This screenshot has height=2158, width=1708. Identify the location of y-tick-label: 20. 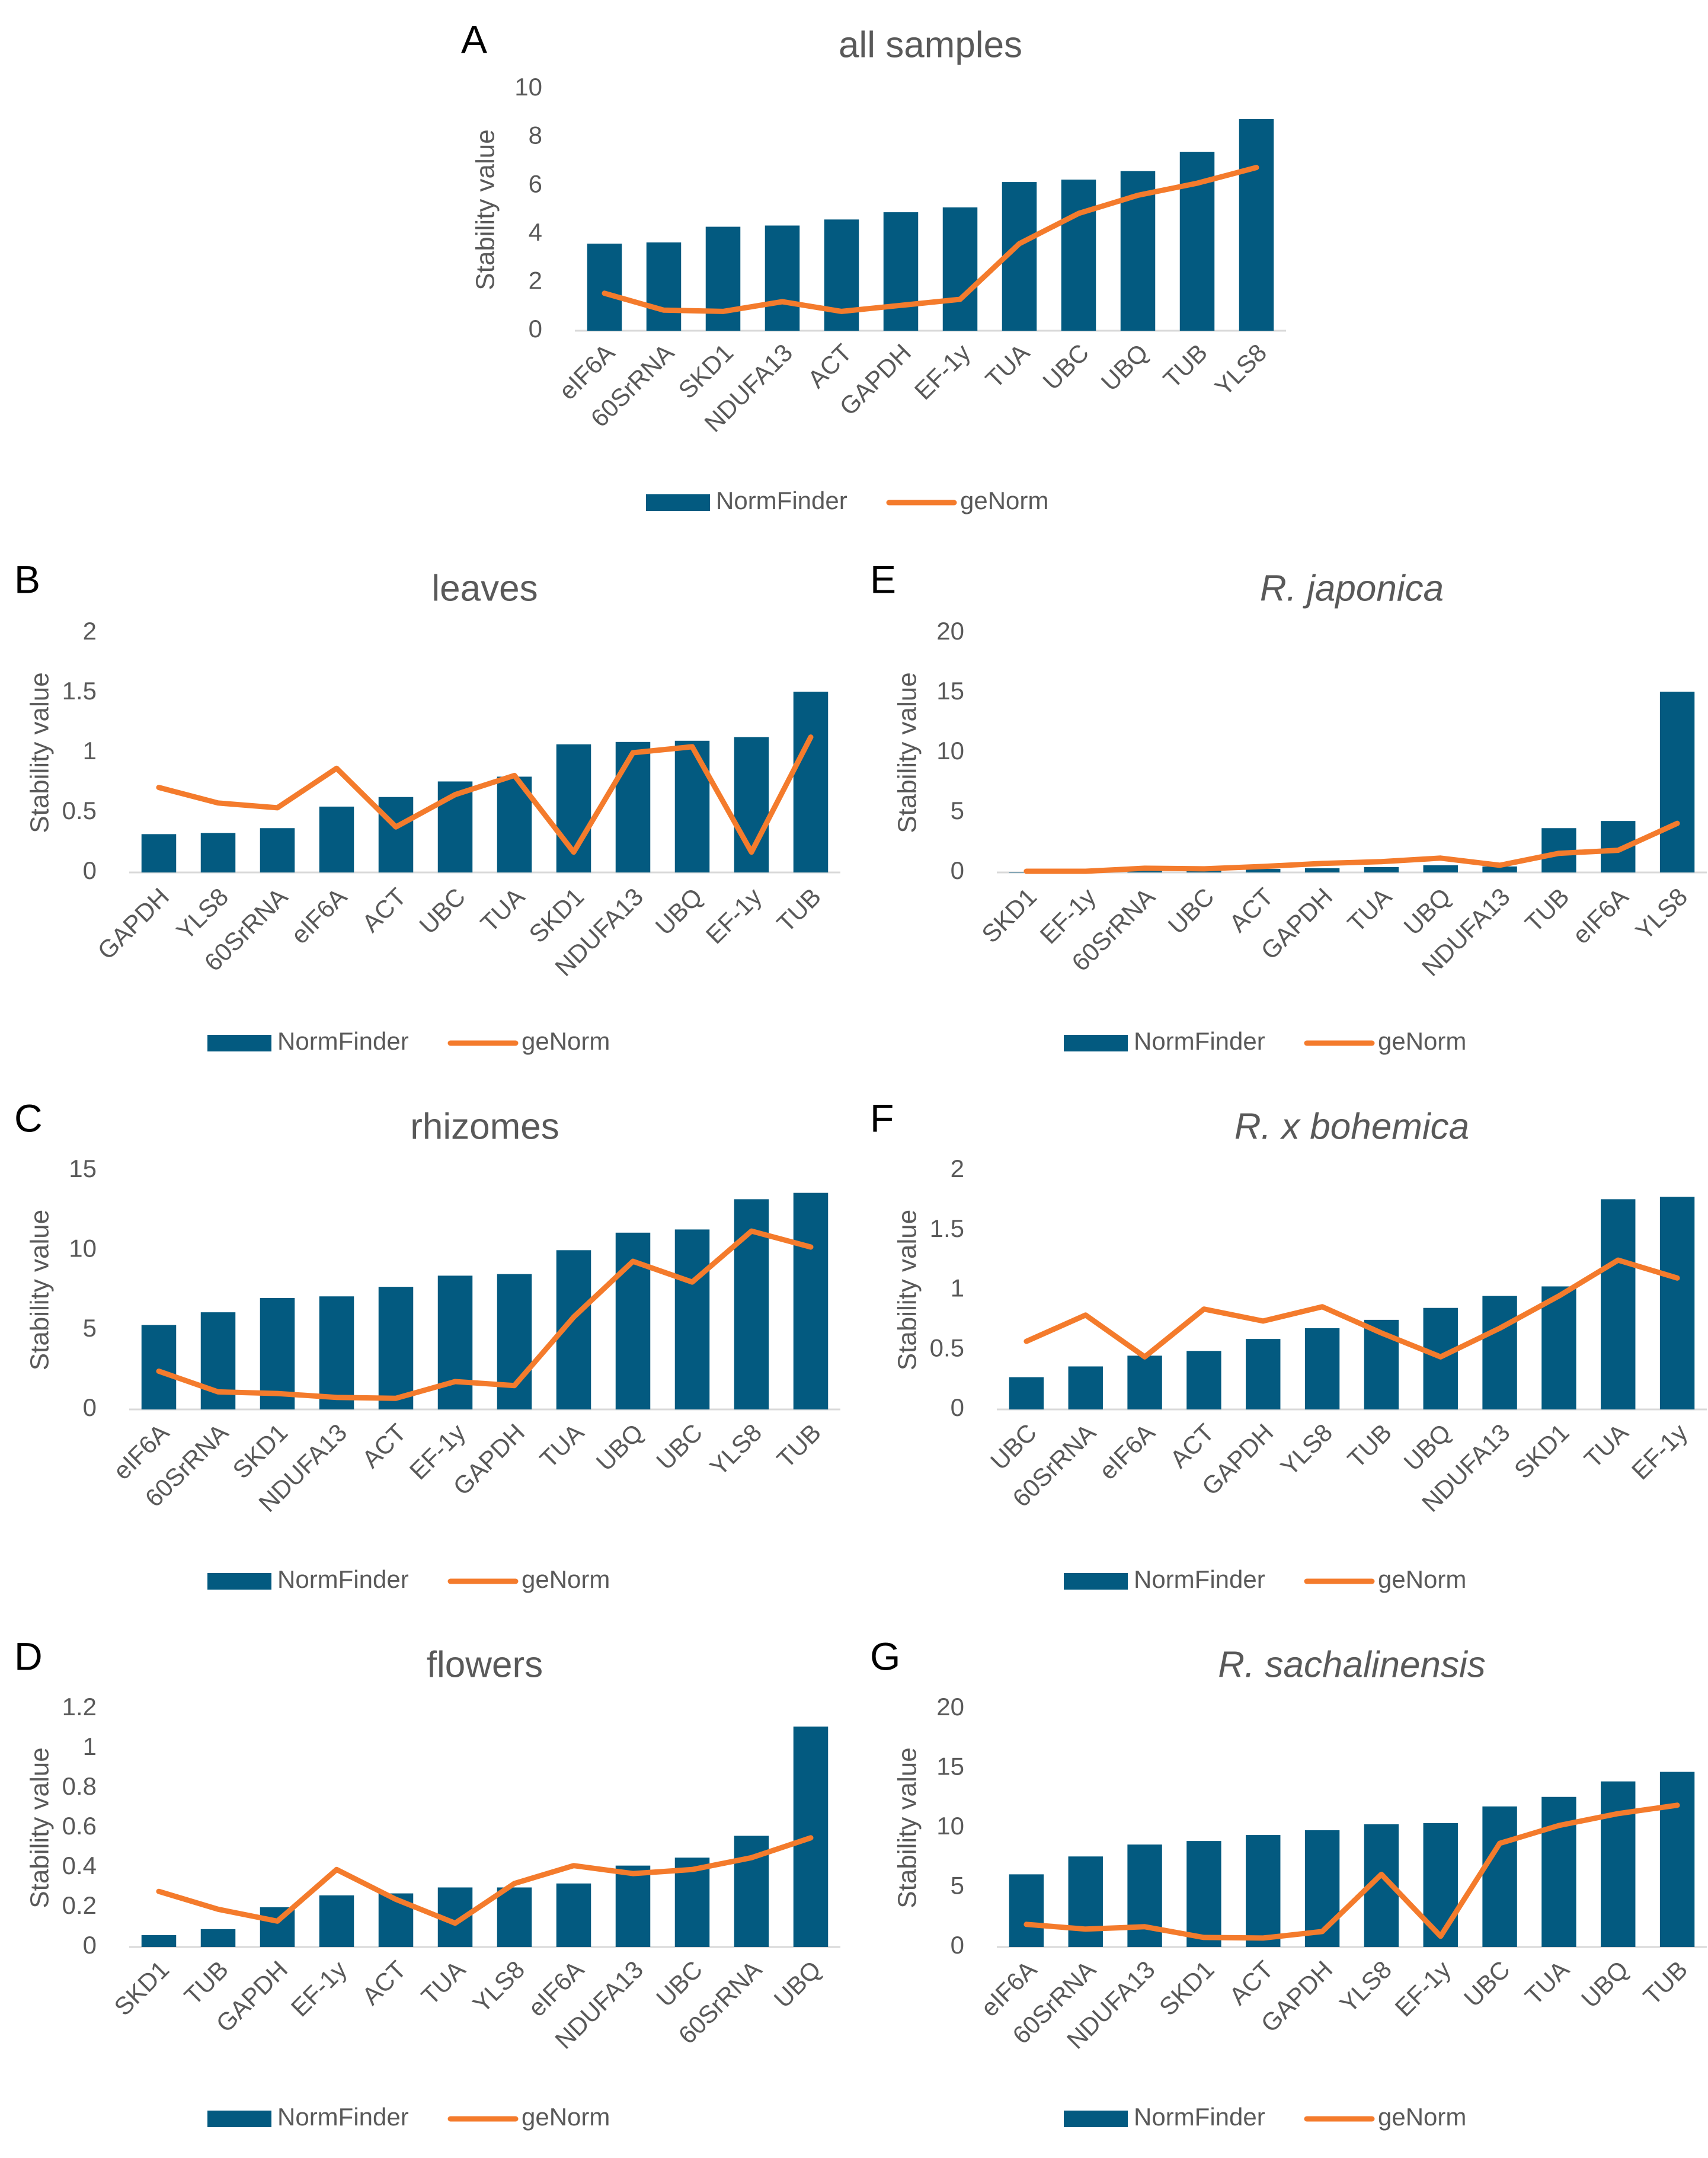
(950, 1707).